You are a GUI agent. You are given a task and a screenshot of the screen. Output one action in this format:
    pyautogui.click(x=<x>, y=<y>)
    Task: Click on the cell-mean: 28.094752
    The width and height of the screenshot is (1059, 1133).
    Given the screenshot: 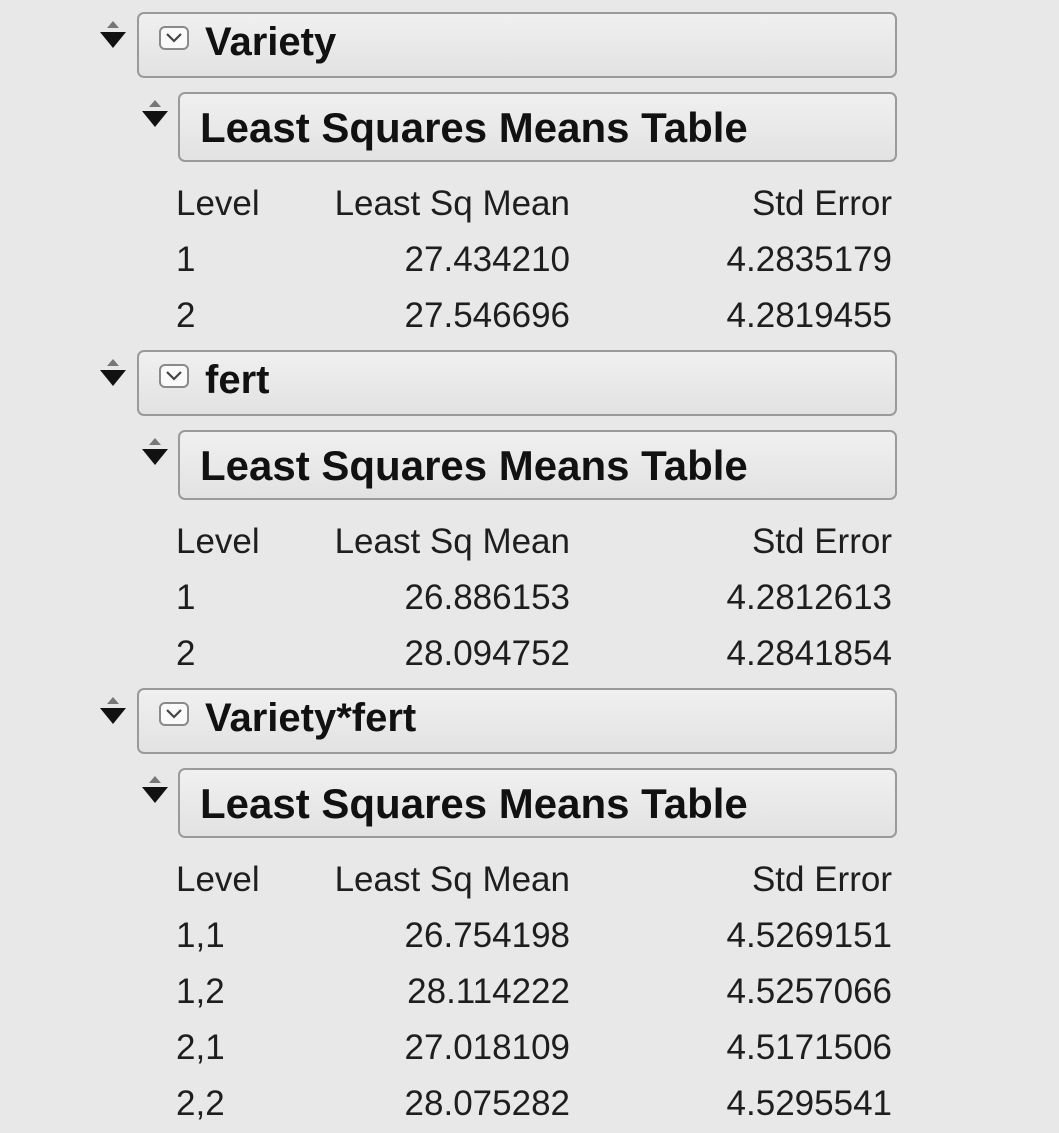 What is the action you would take?
    pyautogui.click(x=487, y=653)
    